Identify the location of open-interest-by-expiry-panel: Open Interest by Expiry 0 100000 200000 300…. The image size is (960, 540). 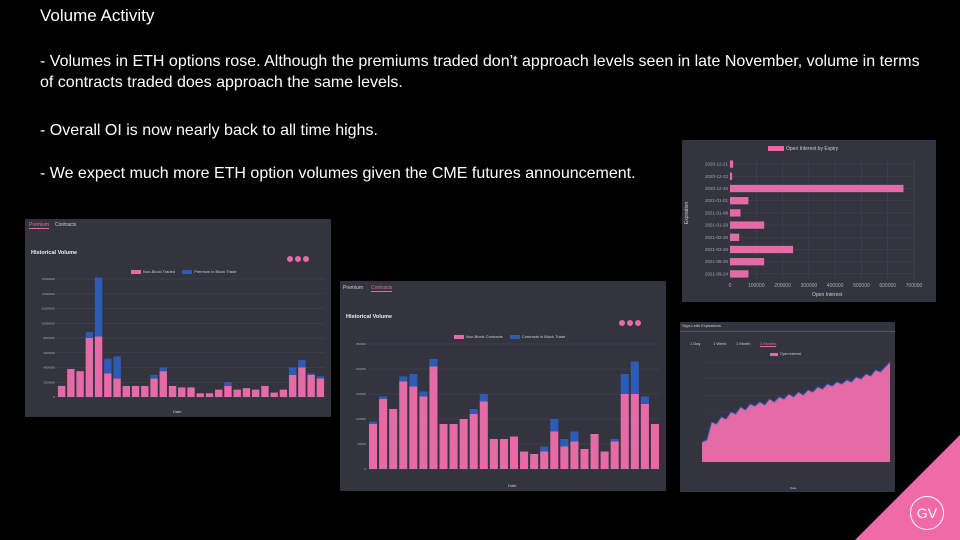
(809, 221).